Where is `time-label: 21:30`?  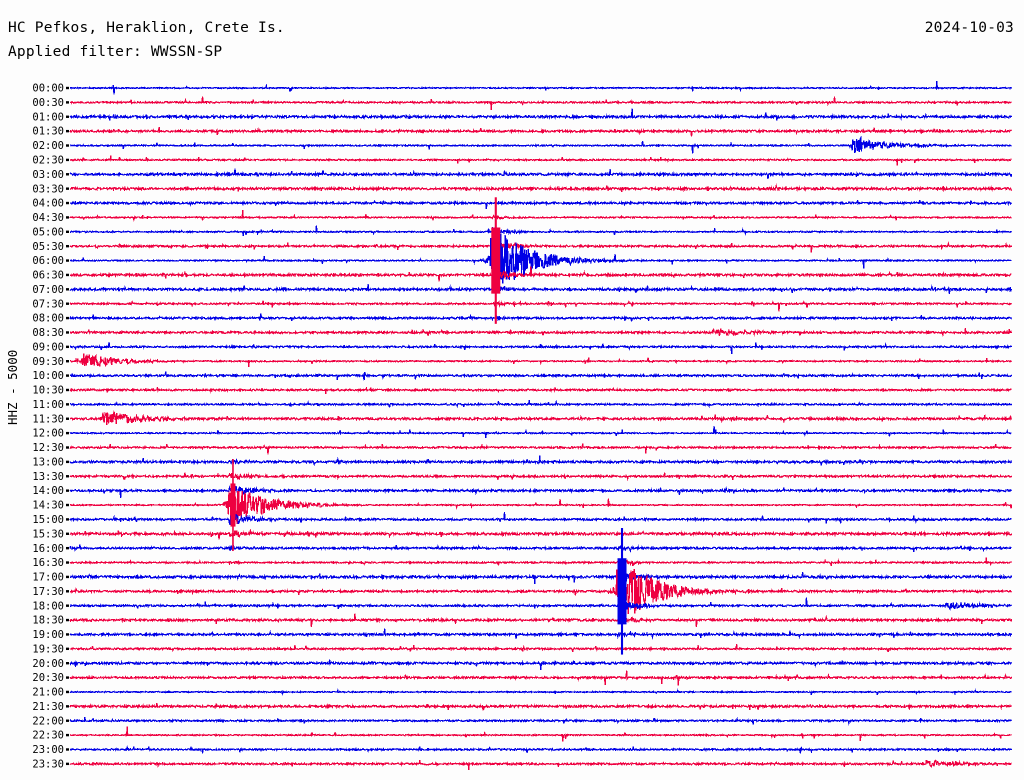 time-label: 21:30 is located at coordinates (48, 707).